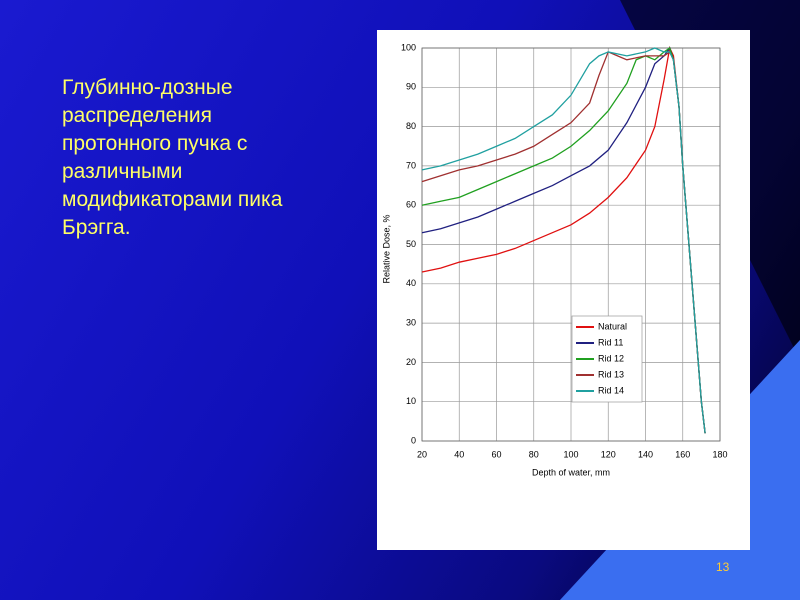  Describe the element at coordinates (411, 401) in the screenshot. I see `y-tick-label: 10` at that location.